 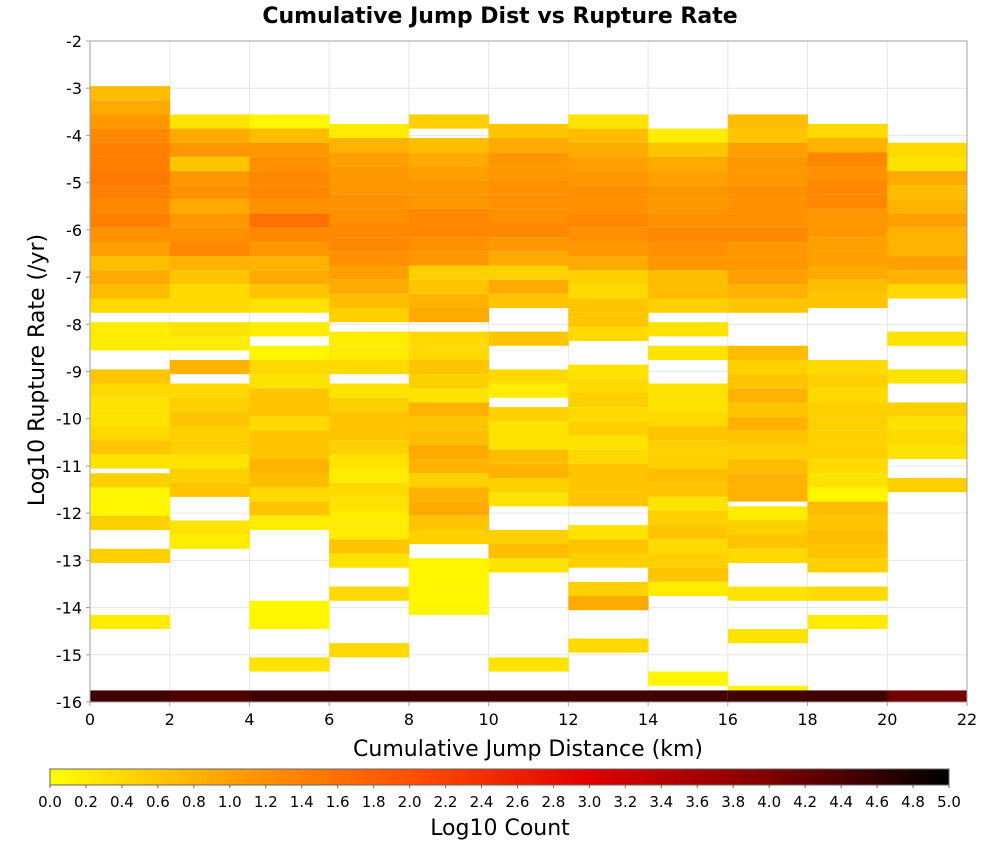 What do you see at coordinates (170, 719) in the screenshot?
I see `x-tick-label: 2` at bounding box center [170, 719].